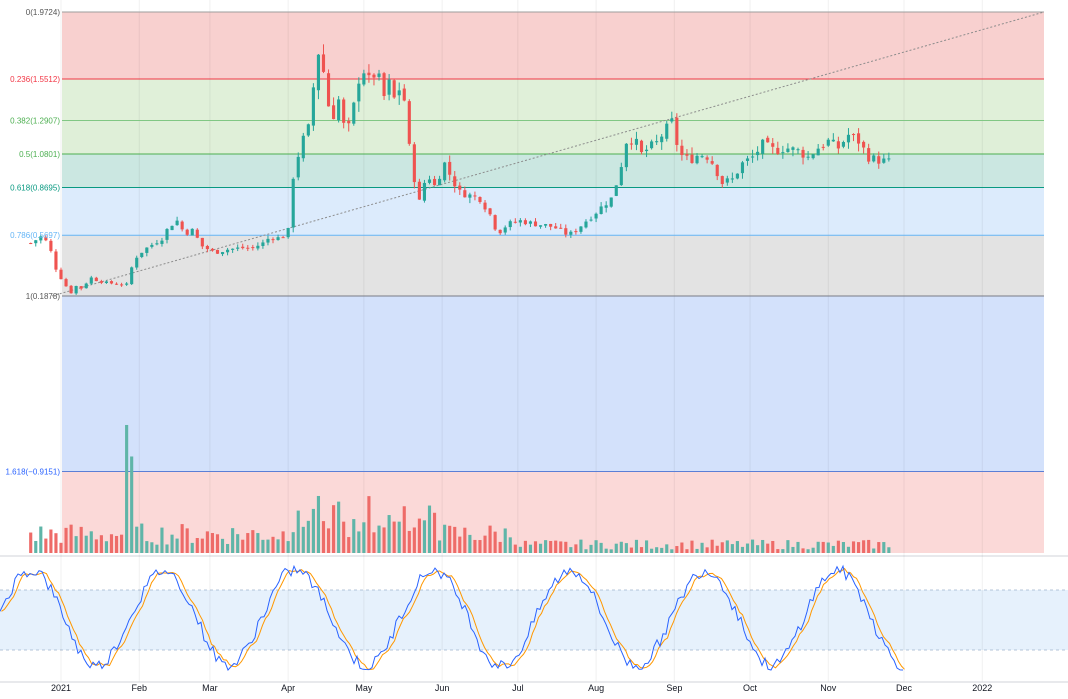 The image size is (1068, 699). I want to click on fib-level-label: 1(0.1878), so click(43, 296).